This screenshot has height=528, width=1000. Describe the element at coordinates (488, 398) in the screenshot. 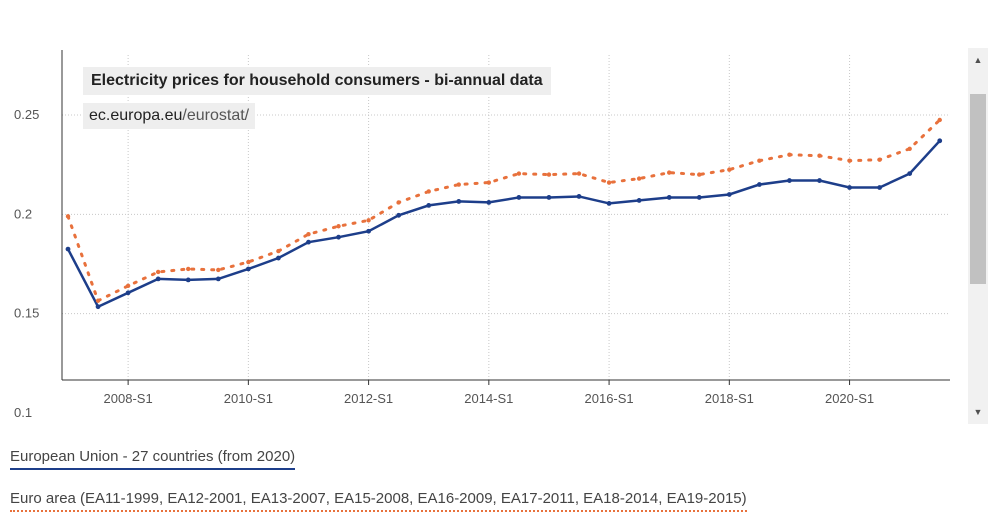

I see `x-tick-label: 2014-S1` at that location.